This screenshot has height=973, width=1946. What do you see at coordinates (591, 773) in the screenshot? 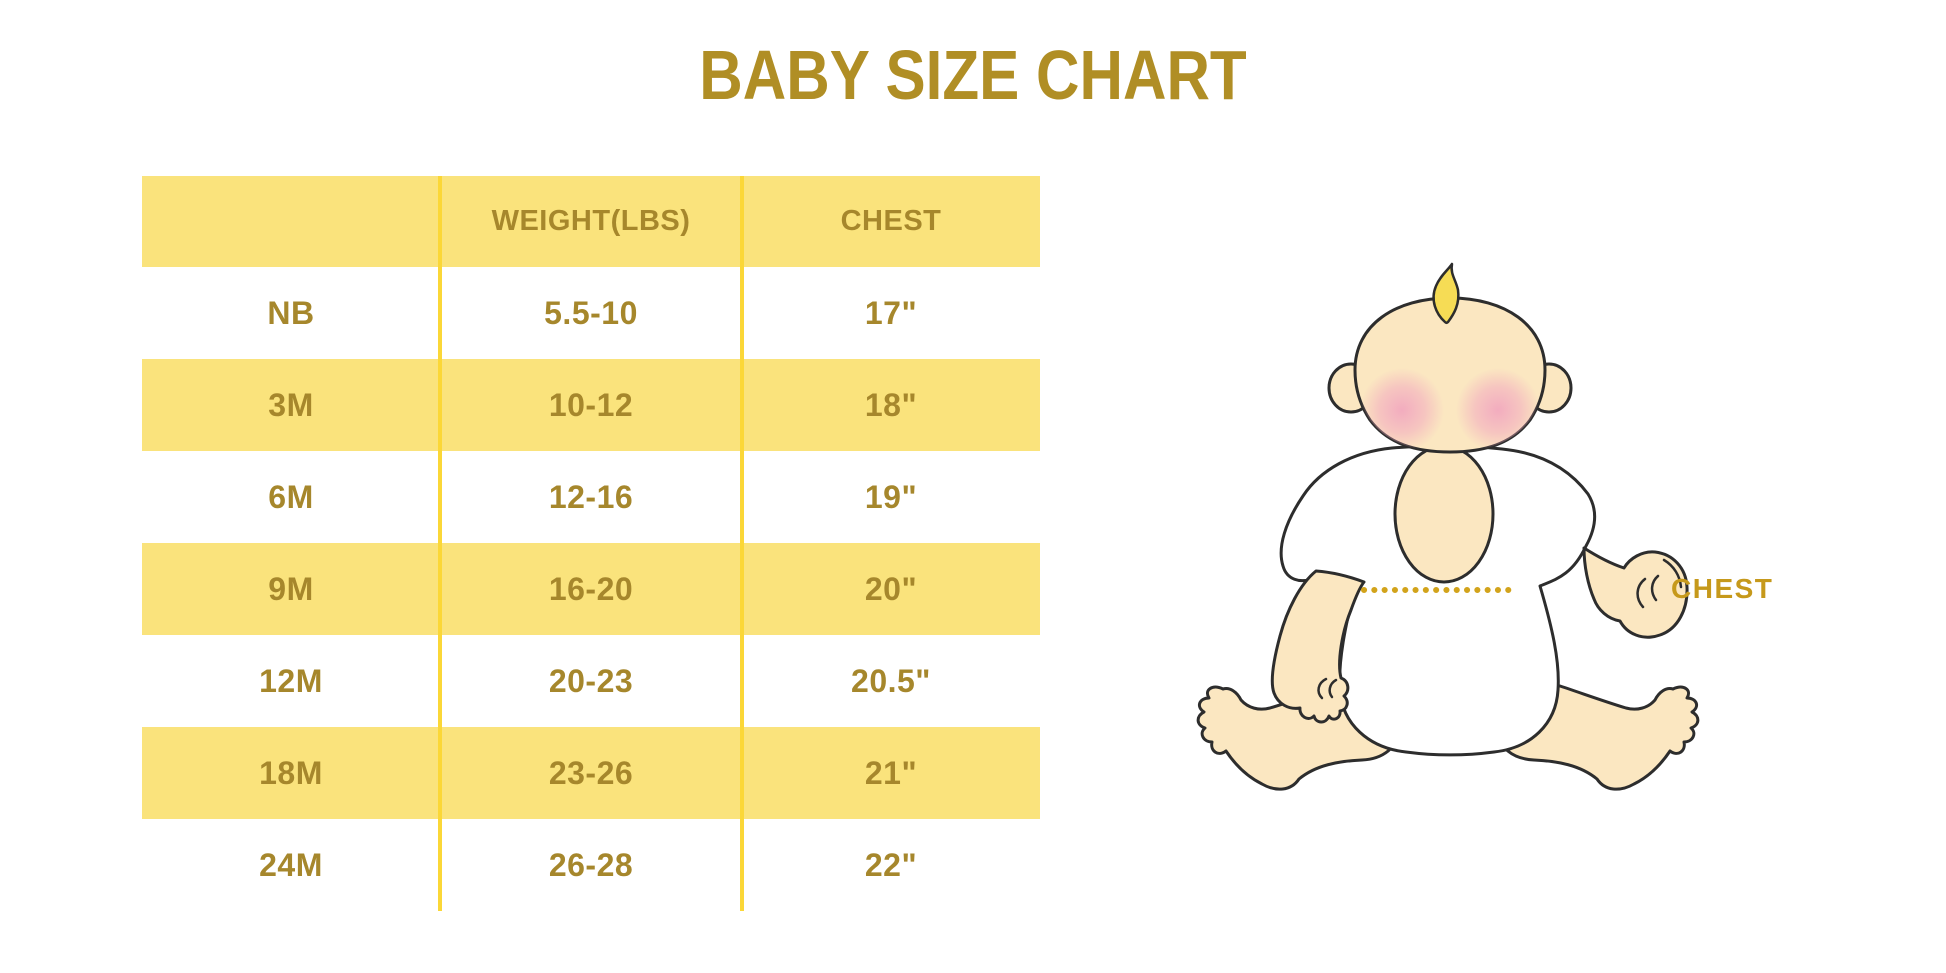
I see `table-cell-weight: 23-26` at bounding box center [591, 773].